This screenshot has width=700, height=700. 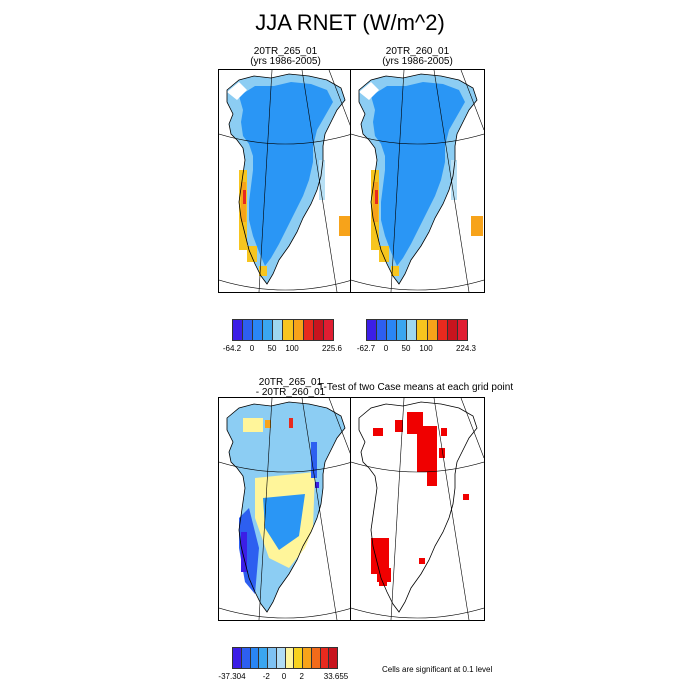 I want to click on map-panel-case1, so click(x=285, y=181).